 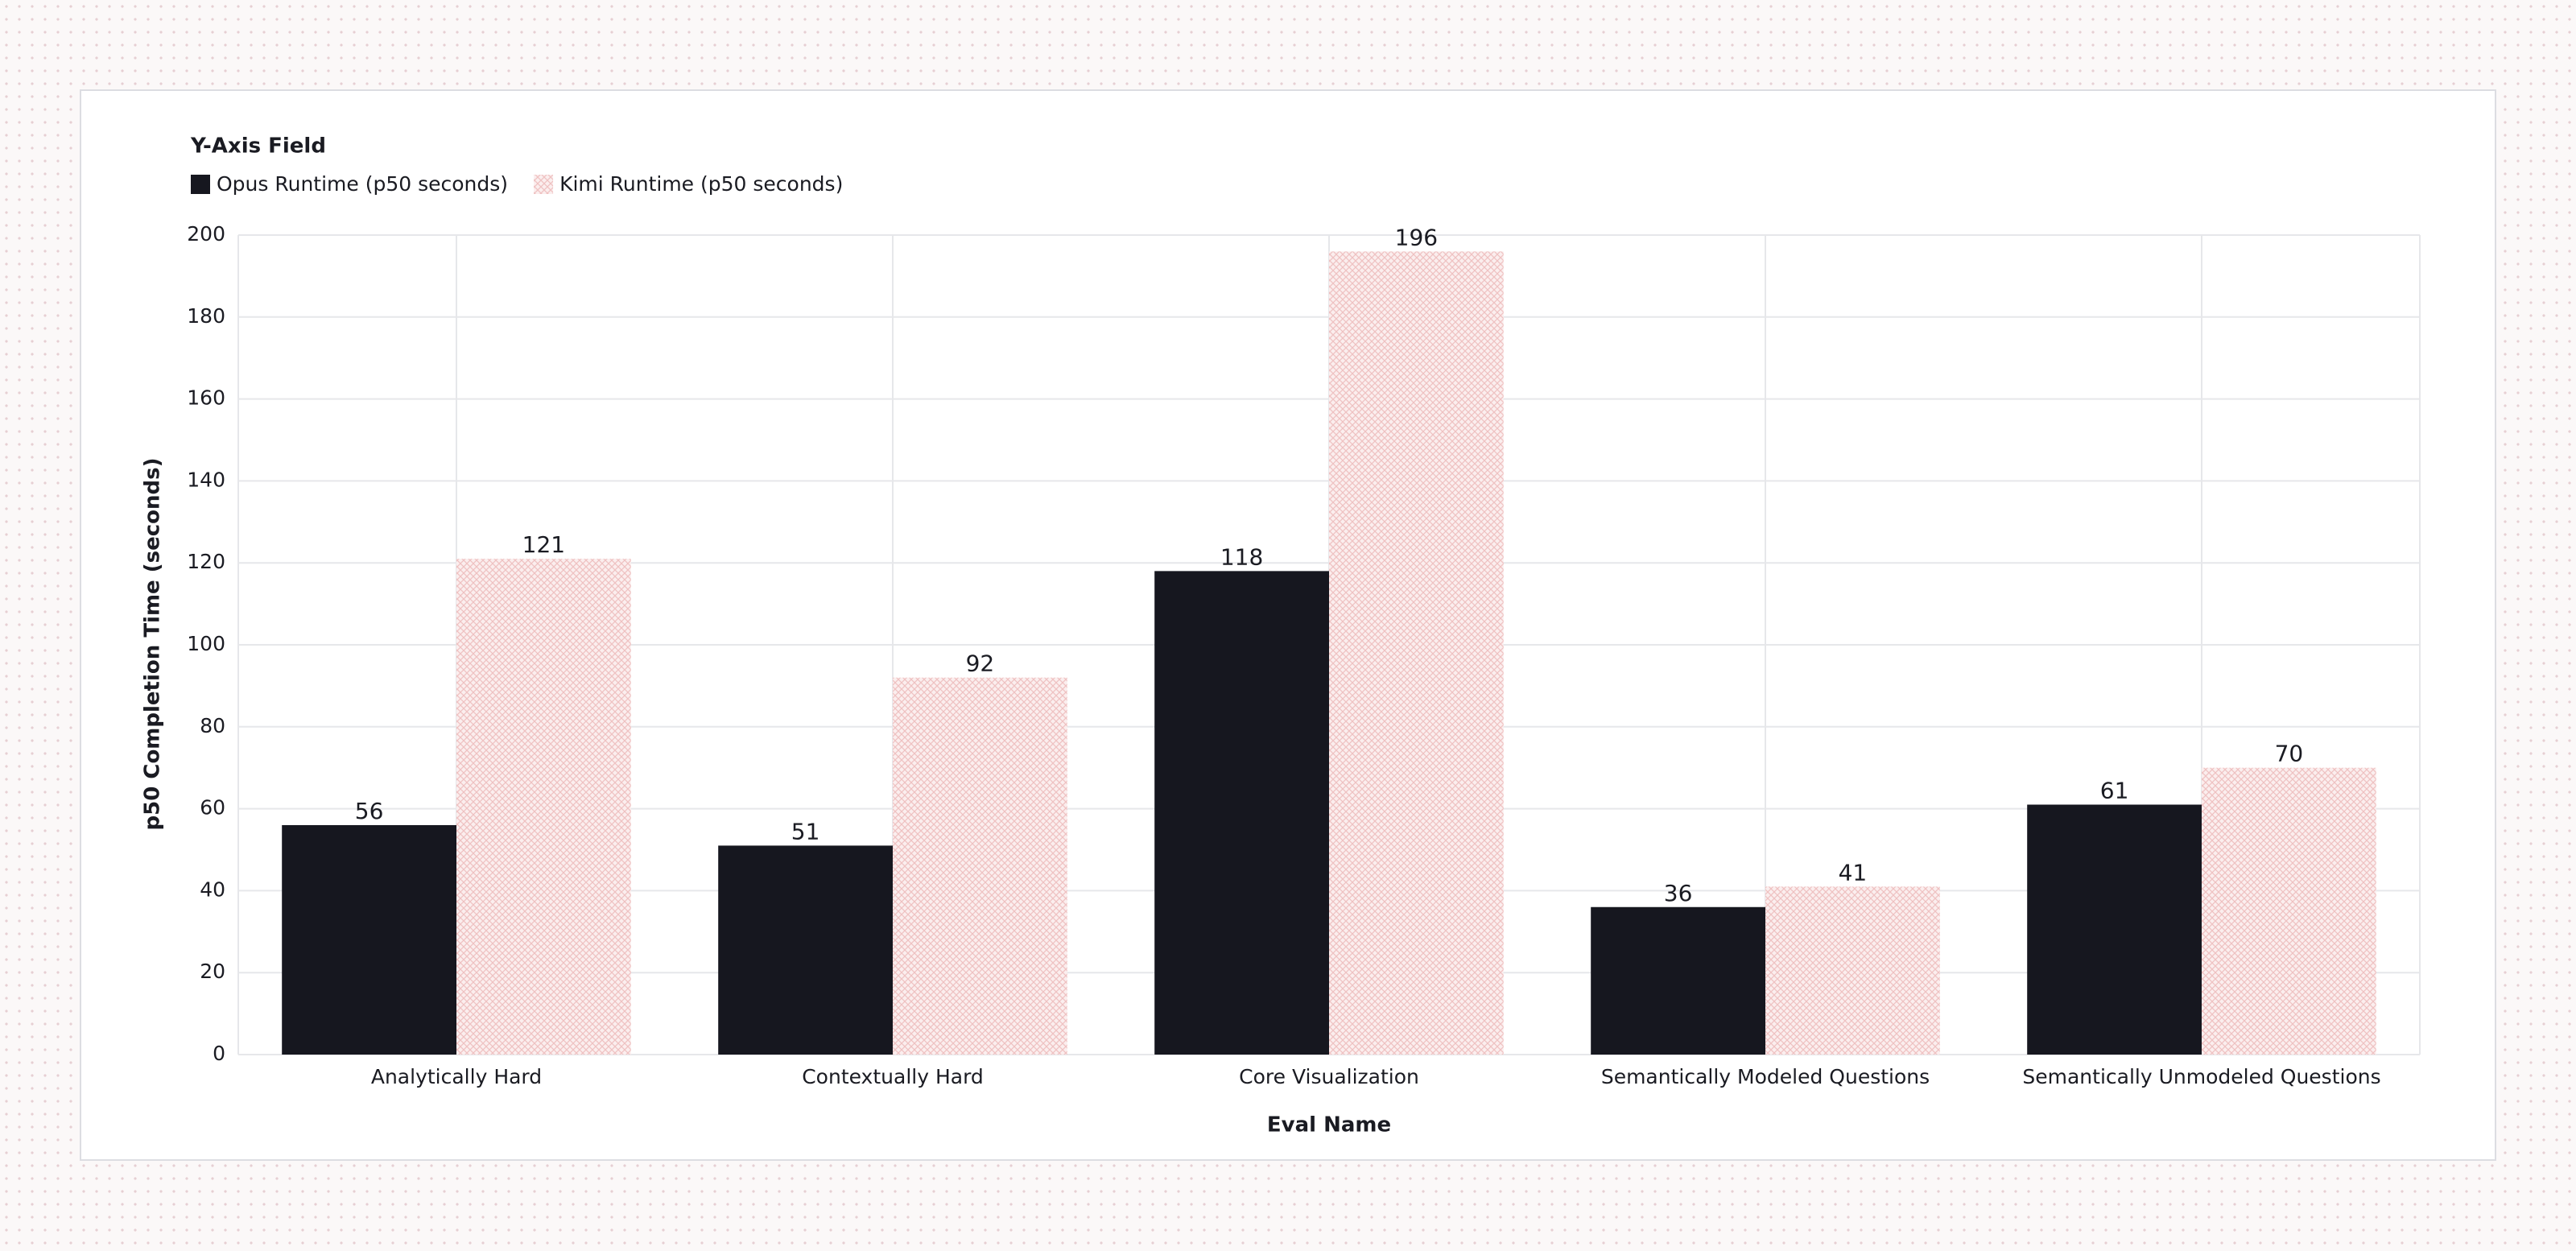 What do you see at coordinates (543, 544) in the screenshot?
I see `data-label: 121` at bounding box center [543, 544].